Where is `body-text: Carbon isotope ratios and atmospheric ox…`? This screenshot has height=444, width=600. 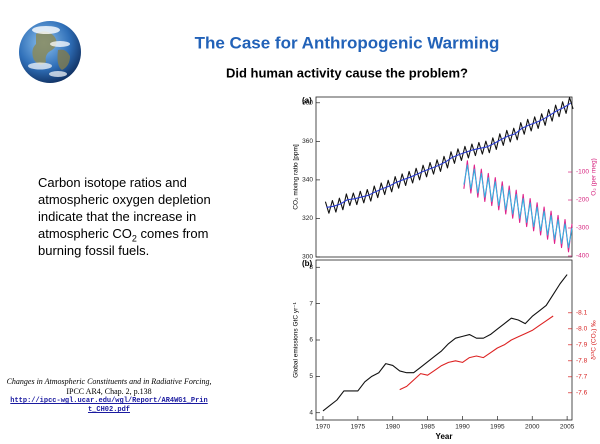 body-text: Carbon isotope ratios and atmospheric ox… is located at coordinates (131, 216).